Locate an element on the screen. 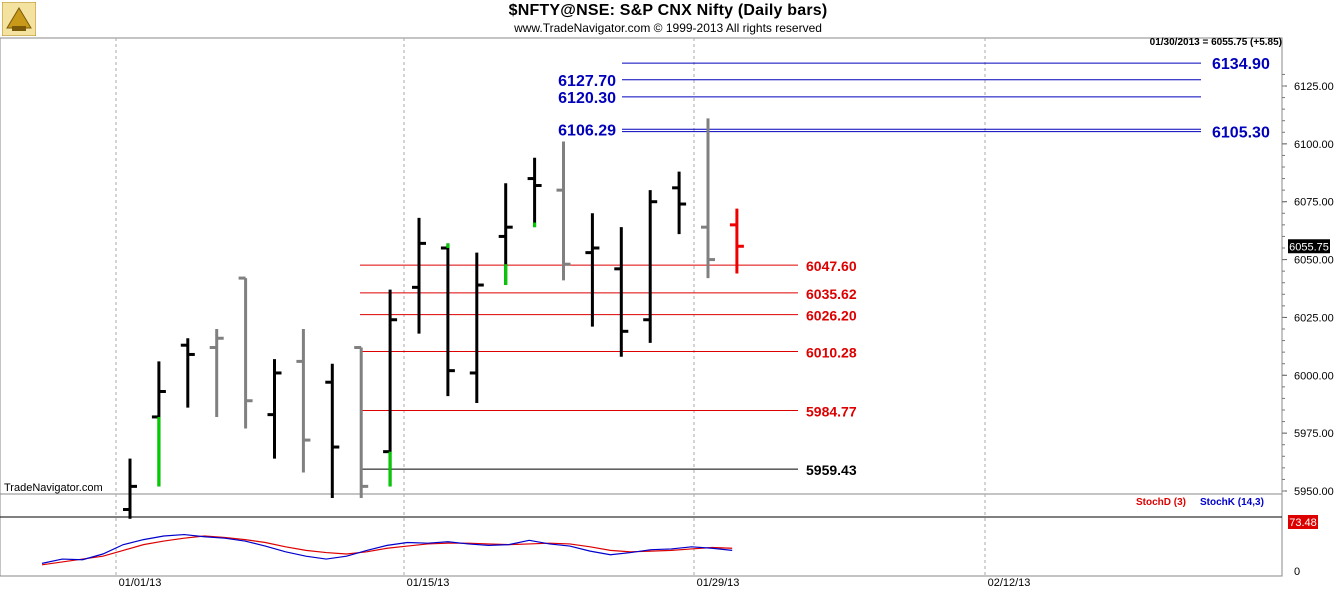 The image size is (1336, 594). price-level-label: 6120.30 is located at coordinates (587, 98).